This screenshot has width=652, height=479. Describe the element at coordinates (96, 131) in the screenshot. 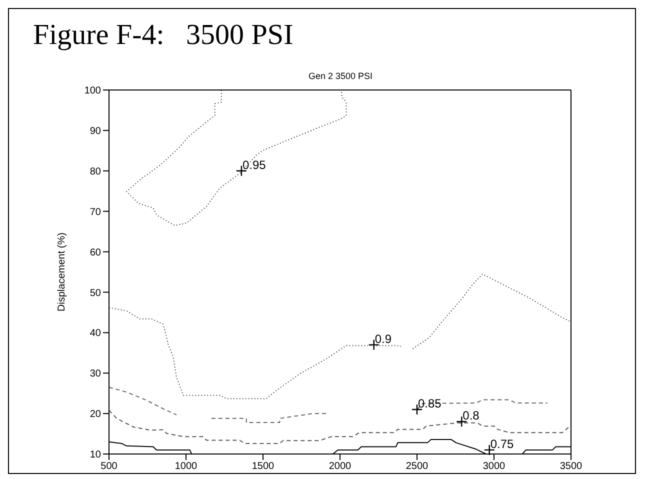

I see `y-tick-label: 90` at that location.